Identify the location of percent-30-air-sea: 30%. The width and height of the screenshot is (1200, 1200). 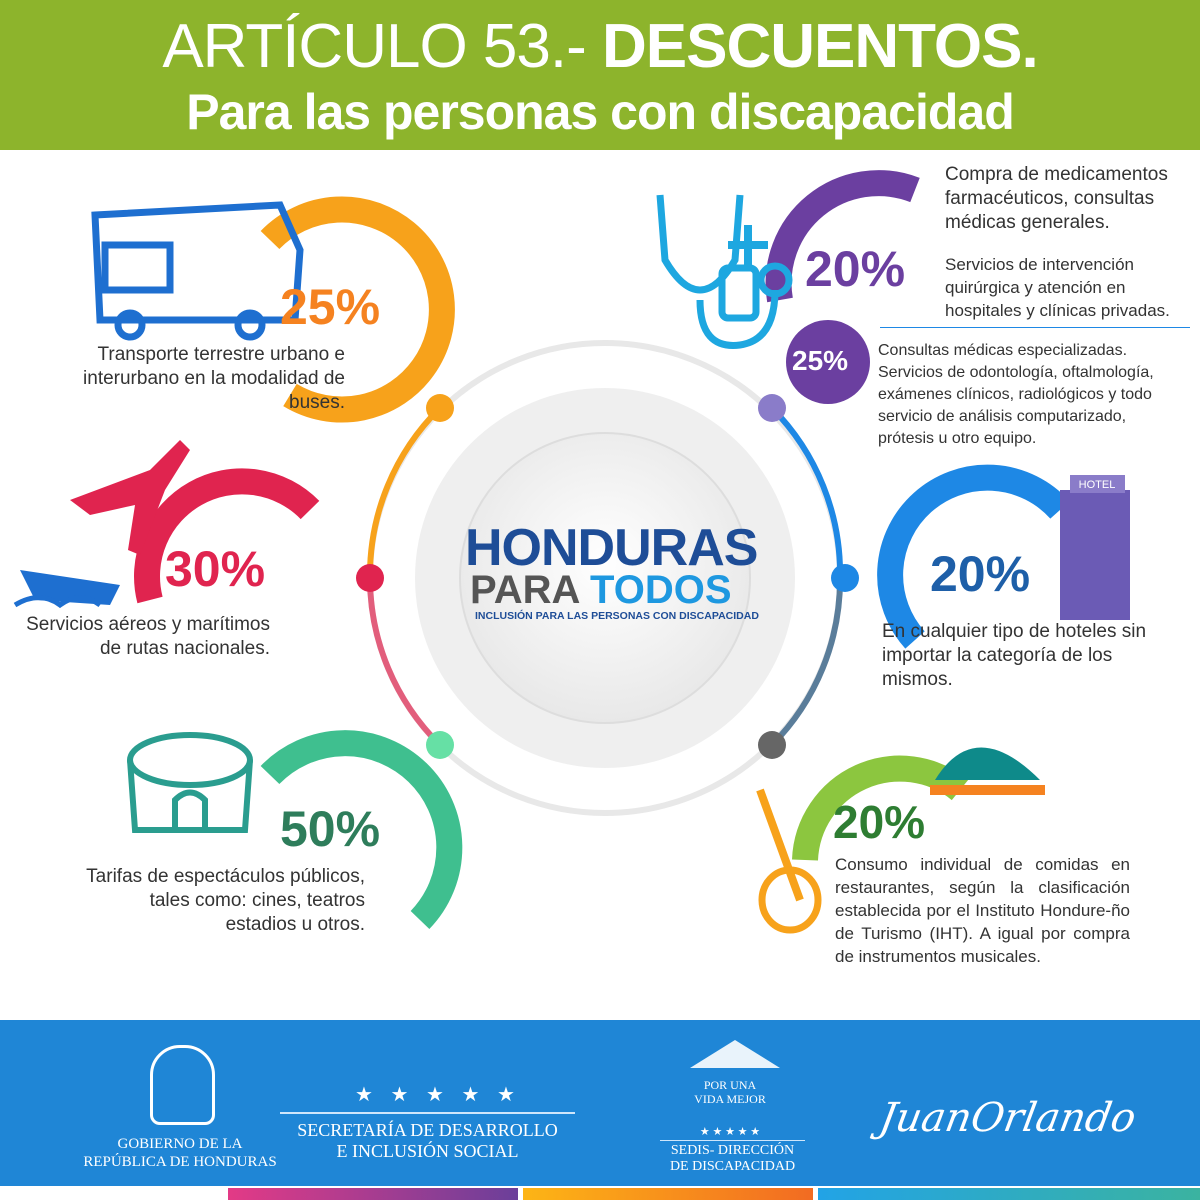
(215, 569).